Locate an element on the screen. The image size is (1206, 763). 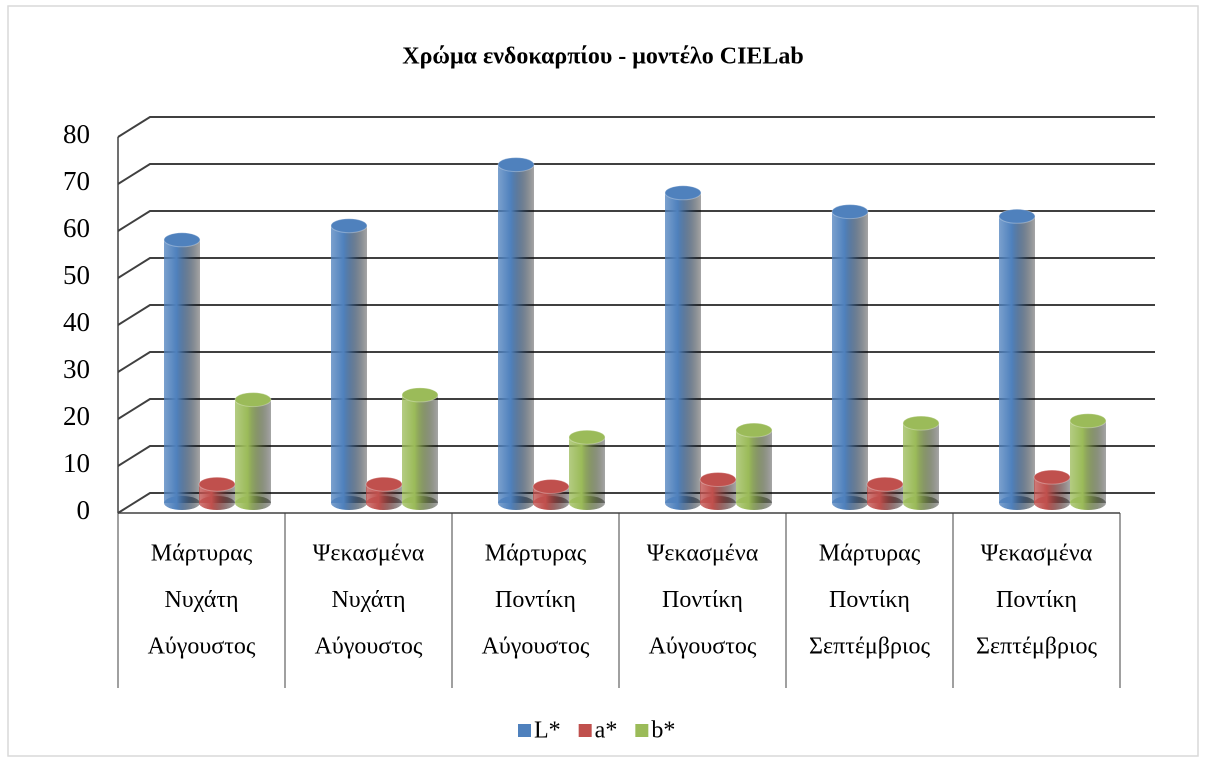
y-tick-label: 50 is located at coordinates (76, 275).